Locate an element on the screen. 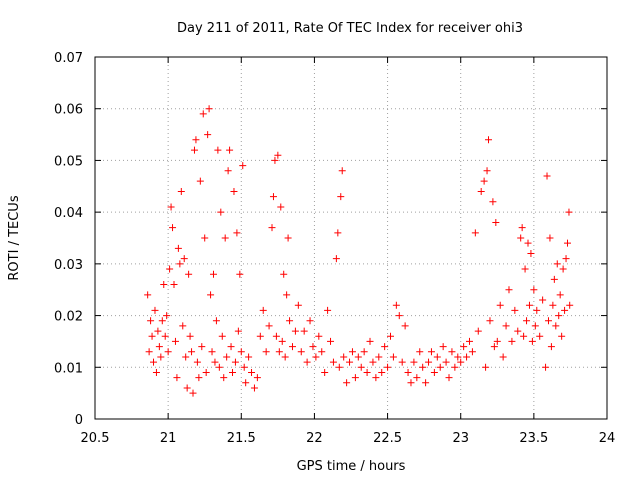 Image resolution: width=640 pixels, height=480 pixels. y-tick-label: 0.07 is located at coordinates (68, 58).